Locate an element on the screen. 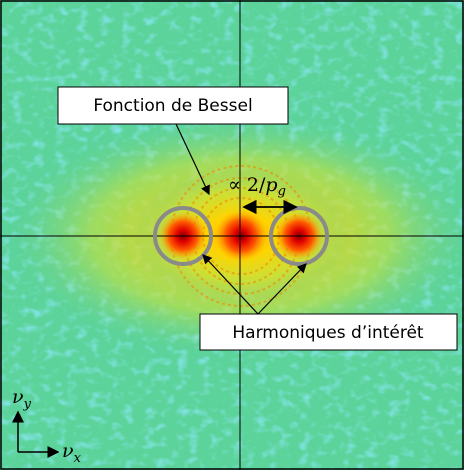  vy-symbol: ν is located at coordinates (18, 397).